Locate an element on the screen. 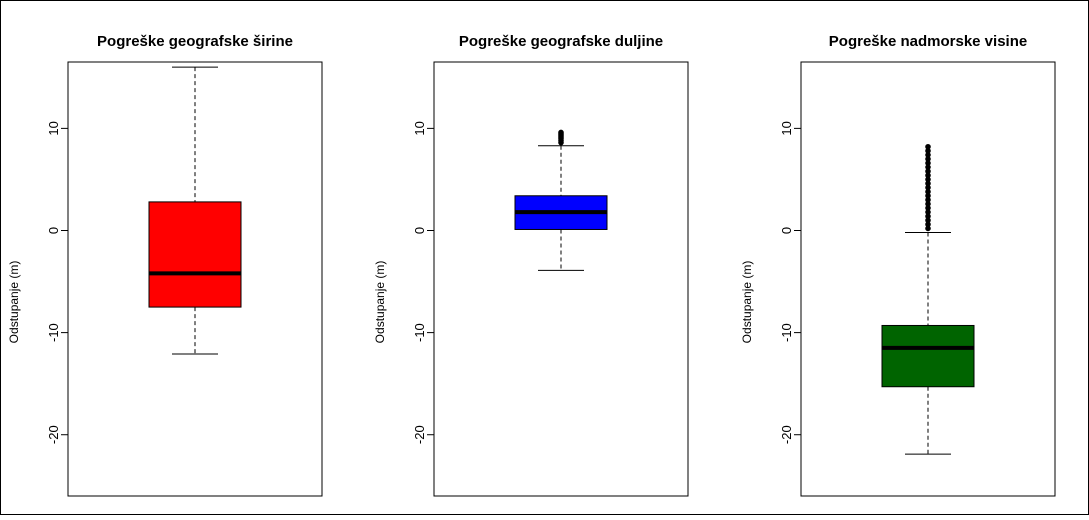 This screenshot has height=520, width=1089. chart-title: Pogreške geografske širine is located at coordinates (195, 41).